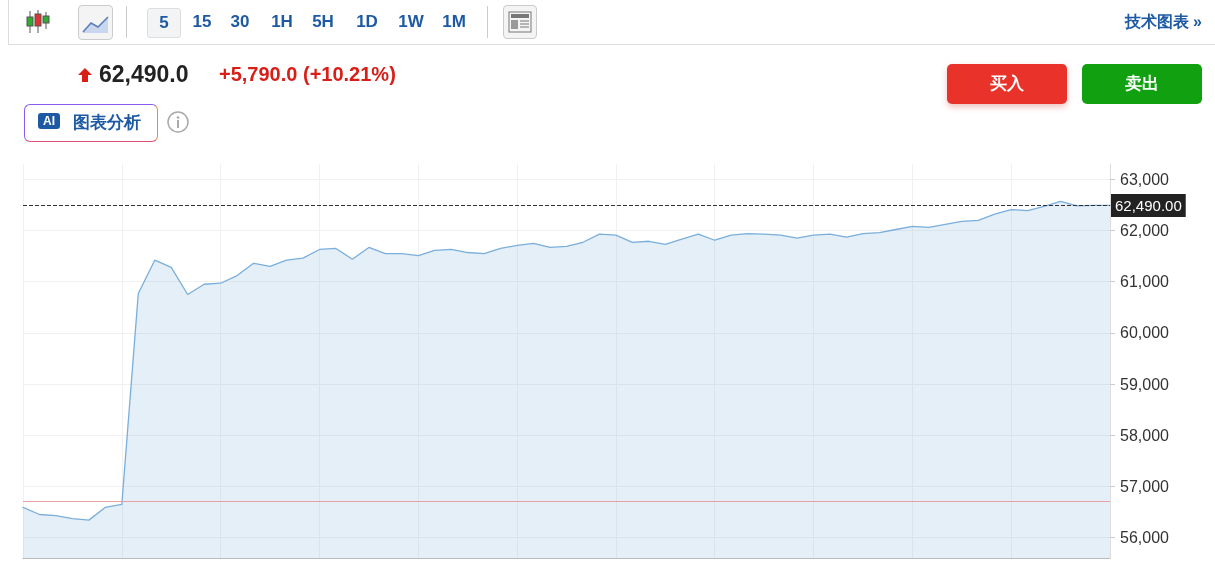 The image size is (1215, 568). I want to click on text: 买入, so click(1007, 84).